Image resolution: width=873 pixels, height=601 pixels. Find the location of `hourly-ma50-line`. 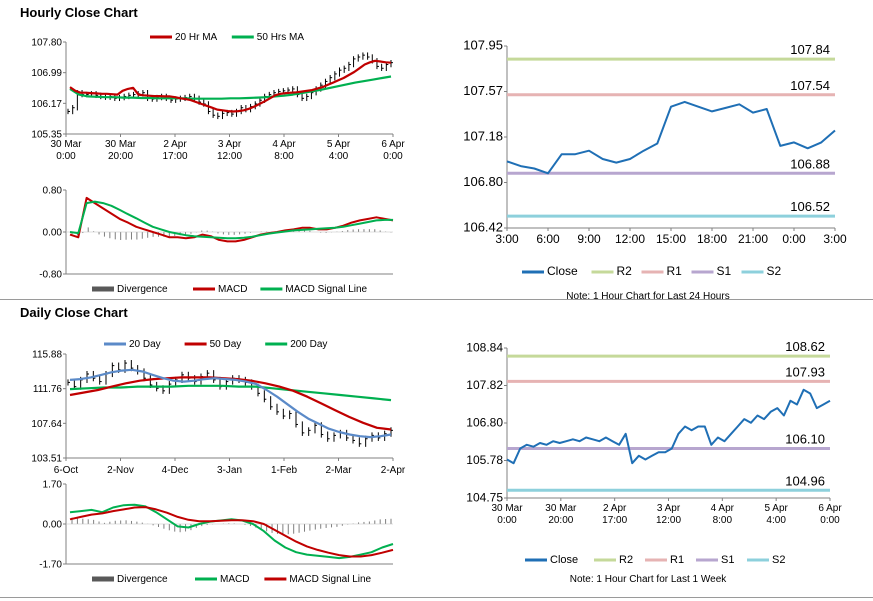

hourly-ma50-line is located at coordinates (230, 87).